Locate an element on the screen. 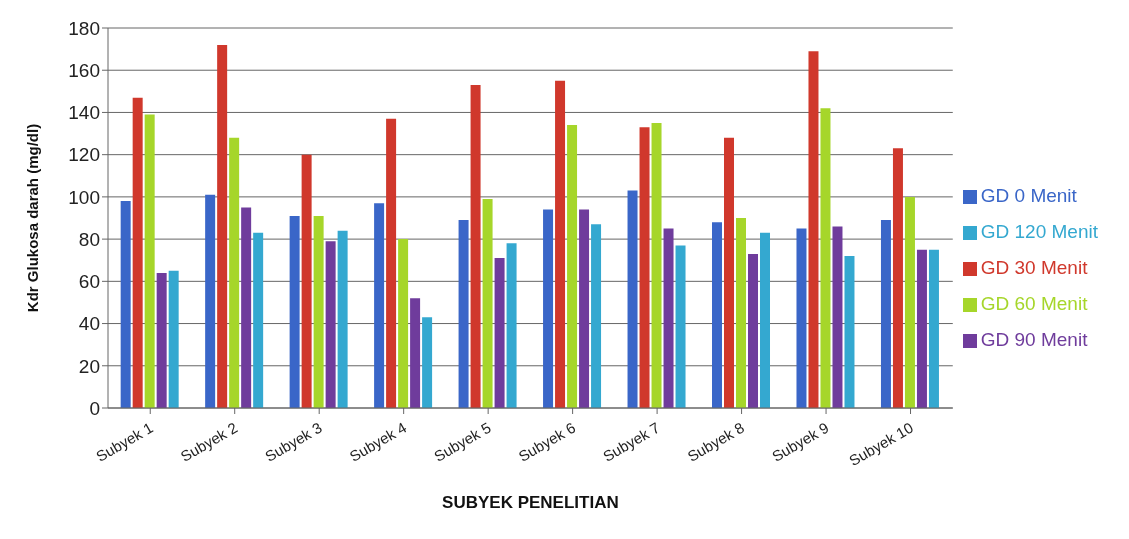 Image resolution: width=1129 pixels, height=539 pixels. y-tick-label: 140 is located at coordinates (84, 113).